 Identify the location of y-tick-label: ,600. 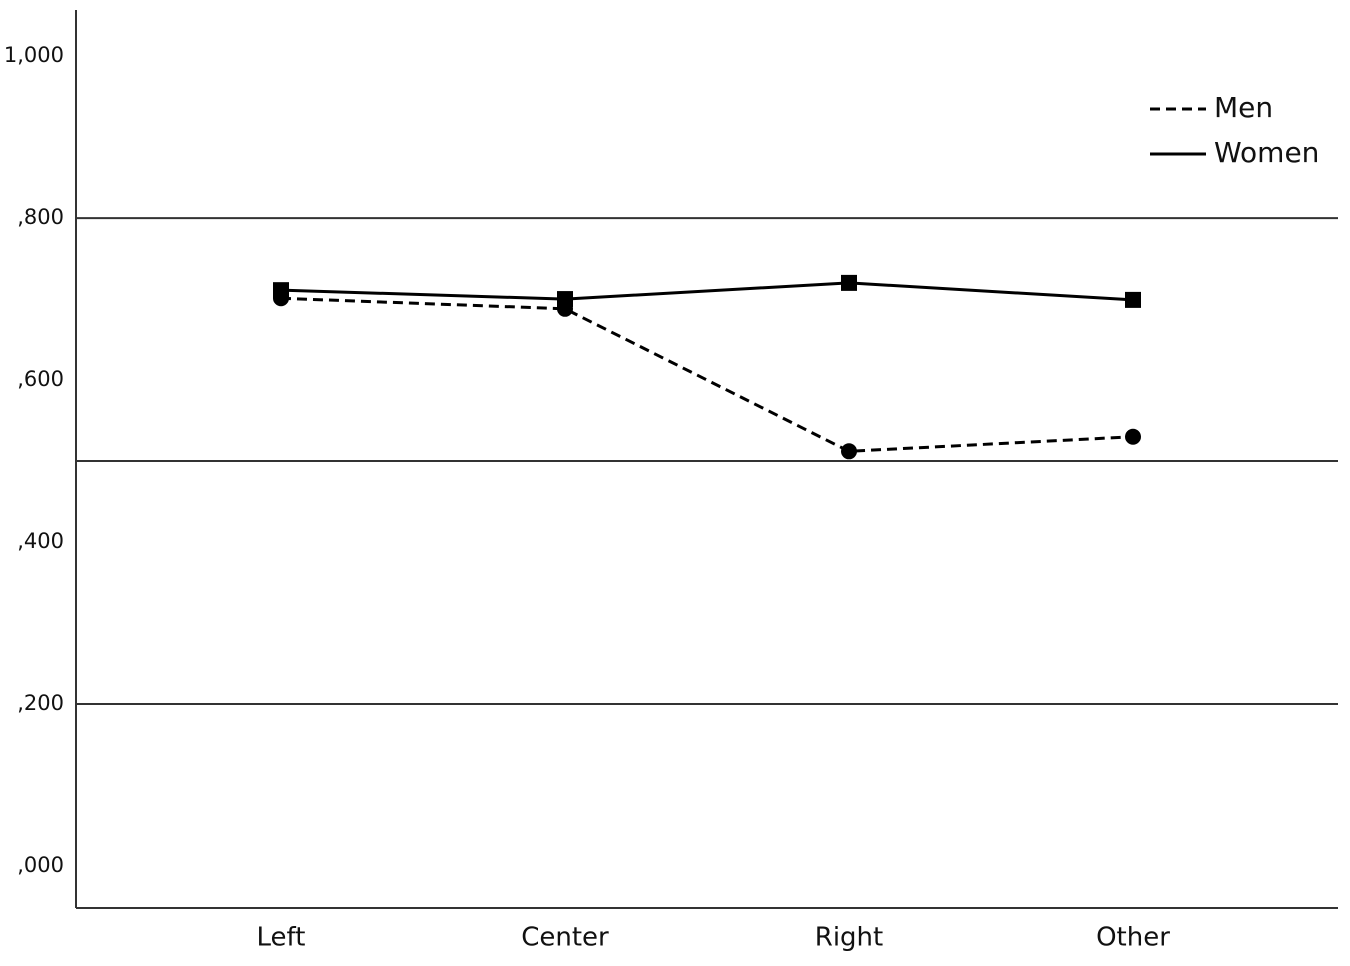
(40, 379).